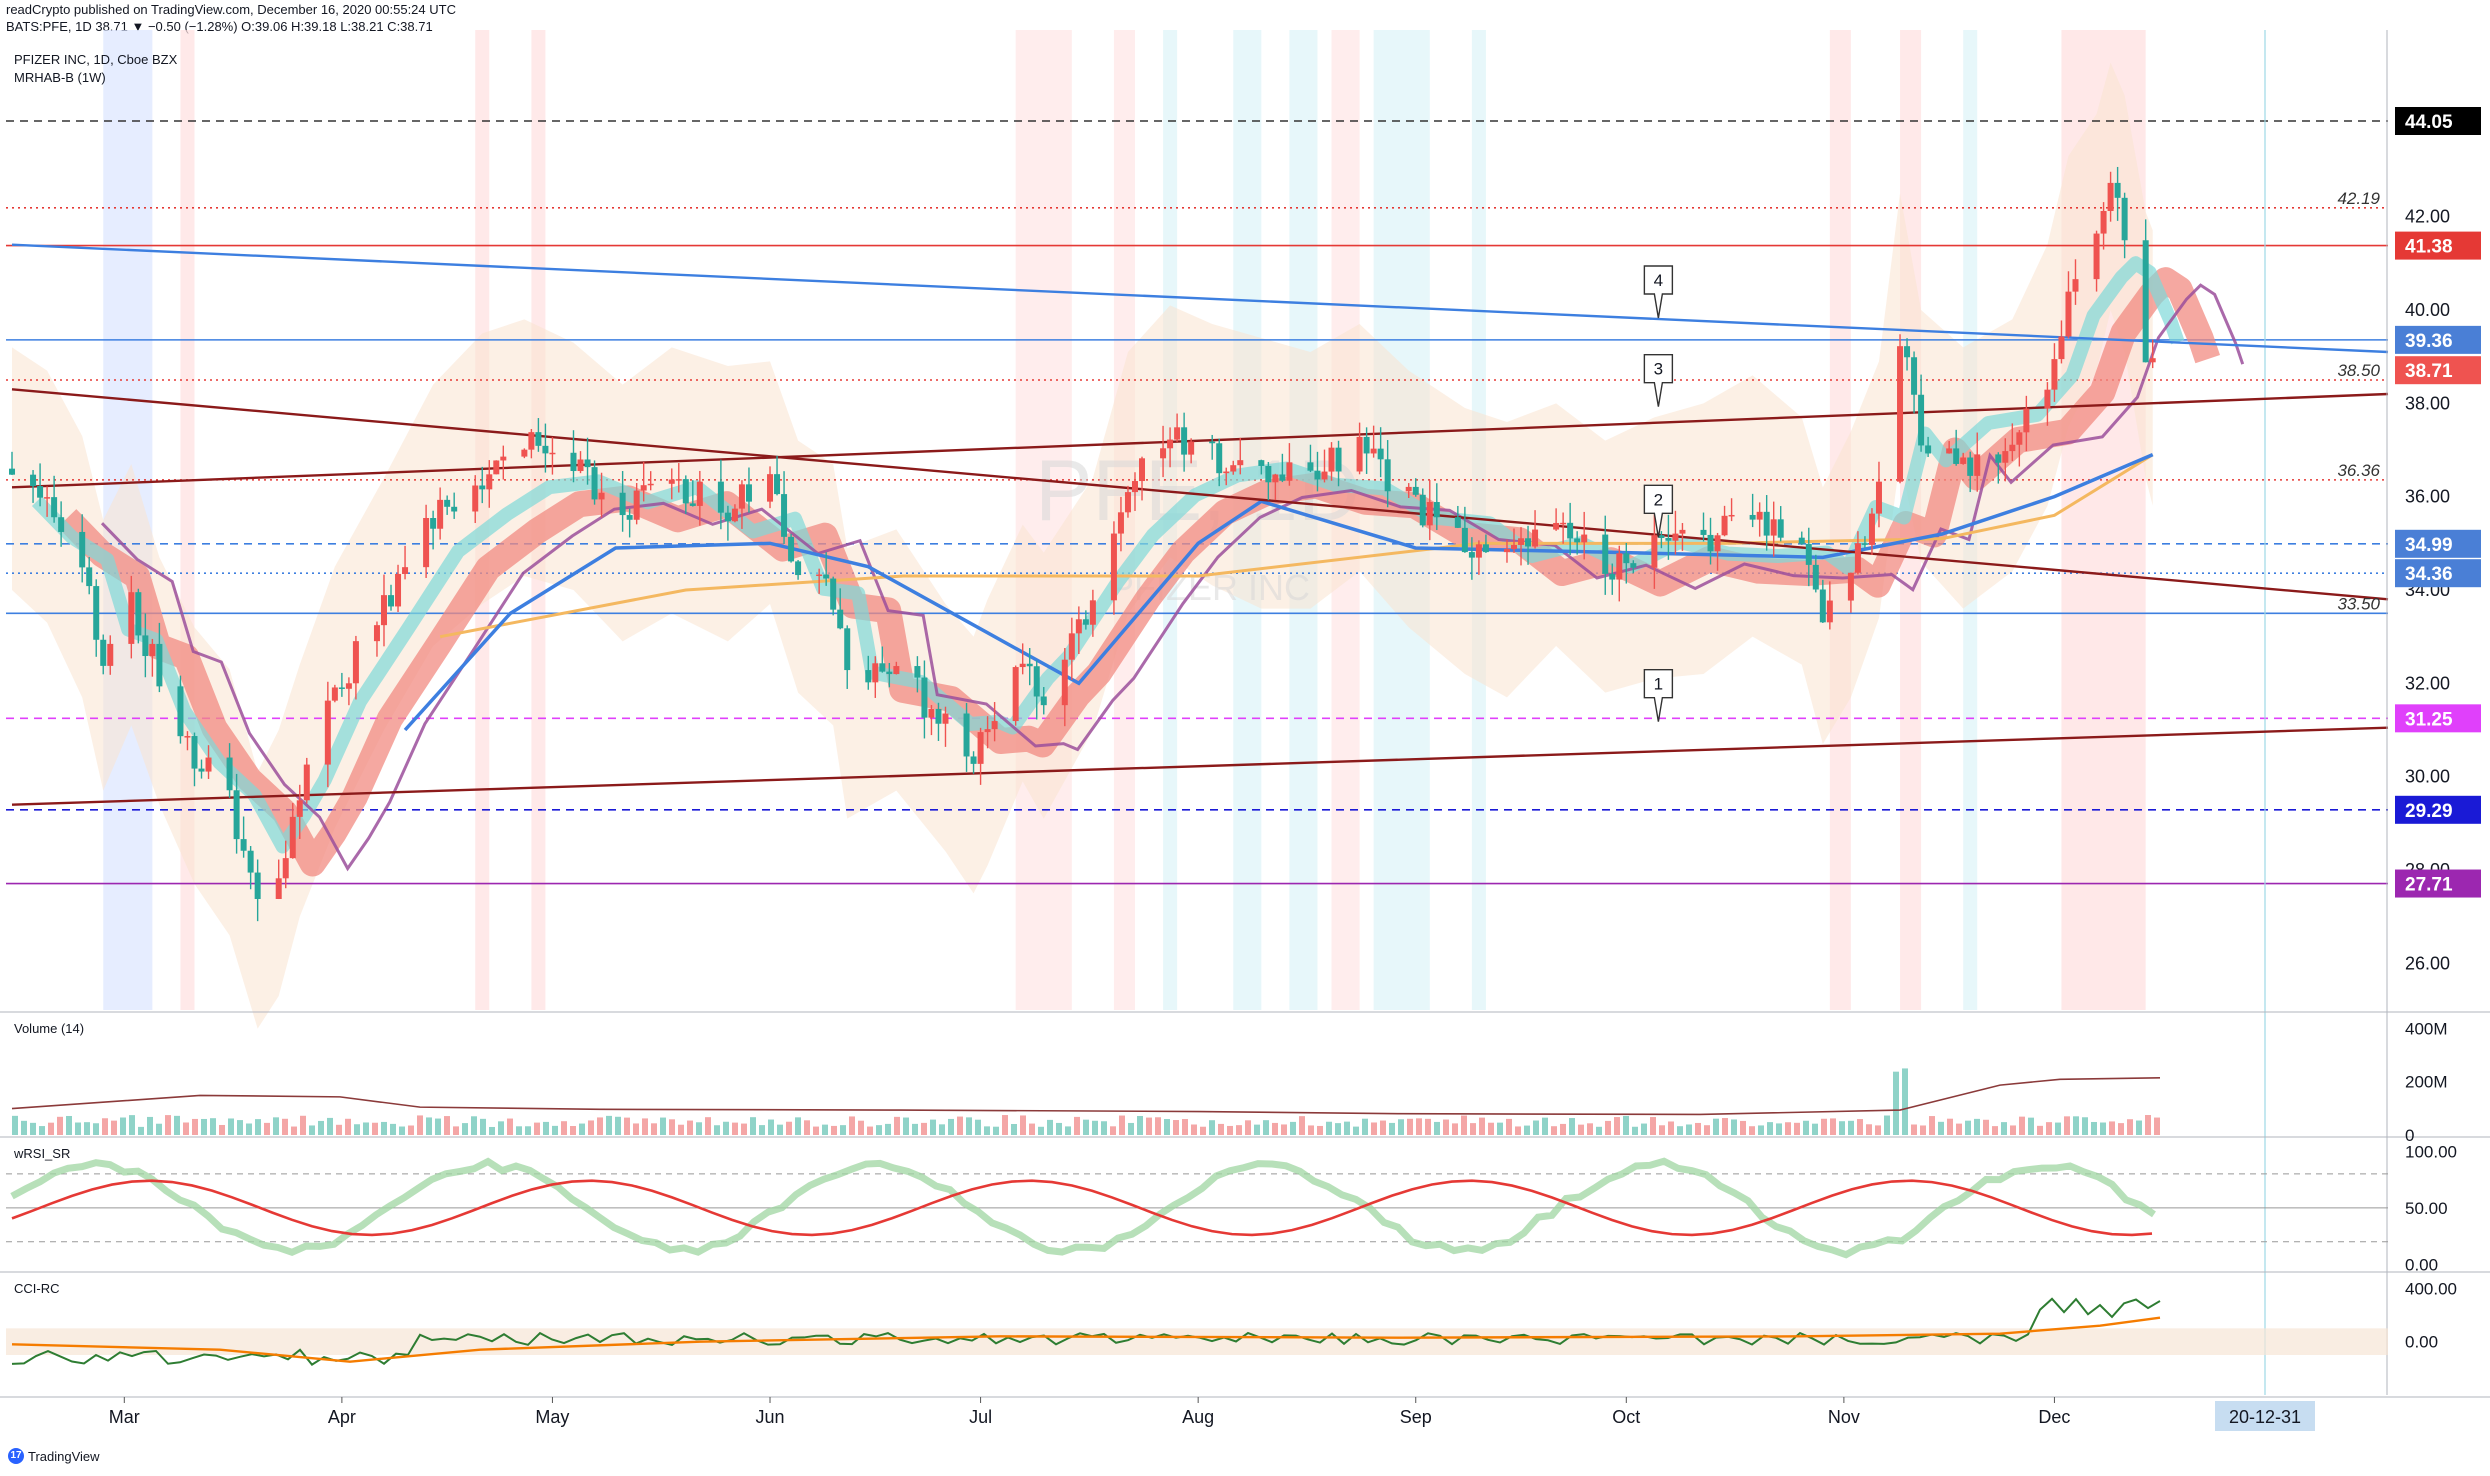  What do you see at coordinates (2426, 1208) in the screenshot?
I see `rsi-tick-label: 50.00` at bounding box center [2426, 1208].